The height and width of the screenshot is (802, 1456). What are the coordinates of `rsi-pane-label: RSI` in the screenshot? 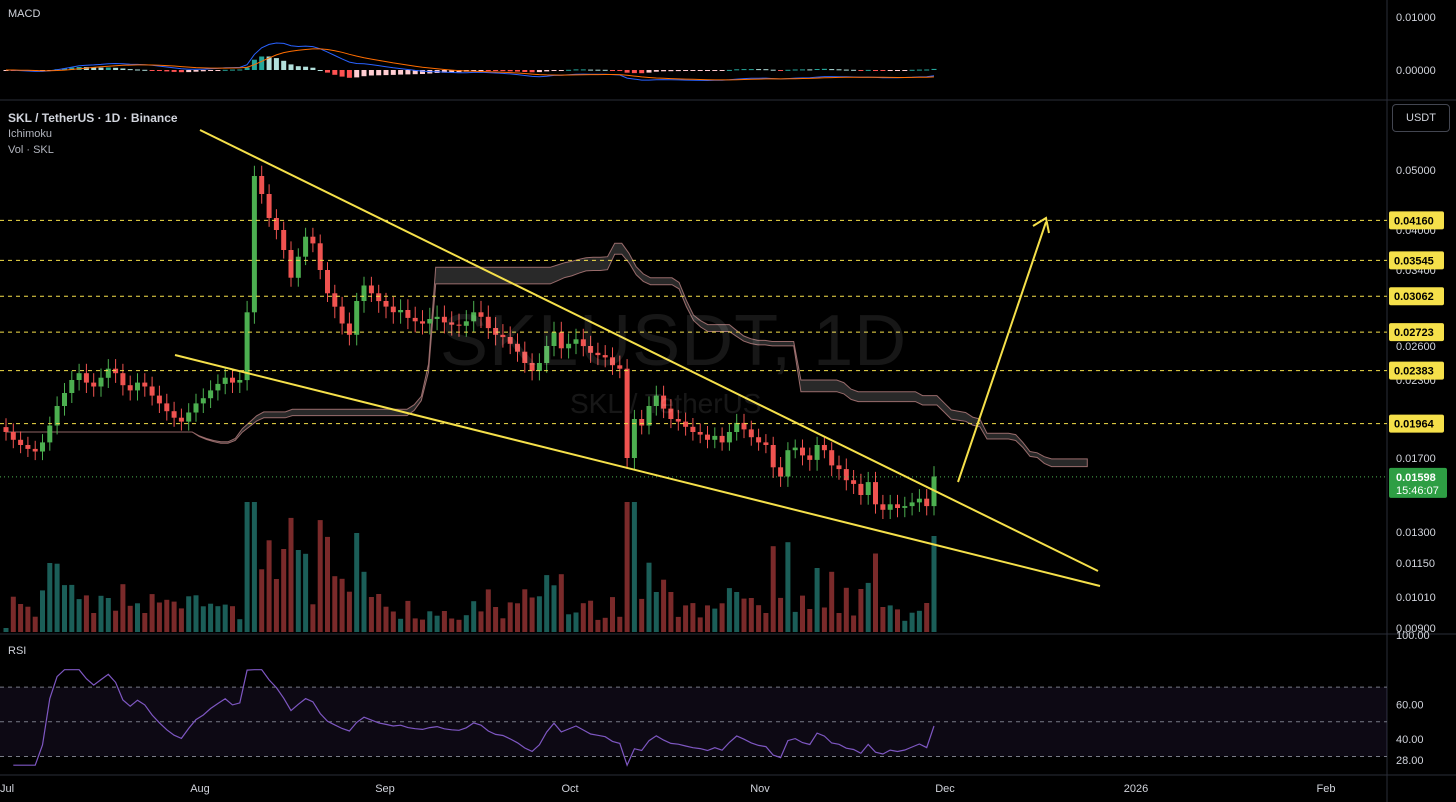 It's located at (17, 651).